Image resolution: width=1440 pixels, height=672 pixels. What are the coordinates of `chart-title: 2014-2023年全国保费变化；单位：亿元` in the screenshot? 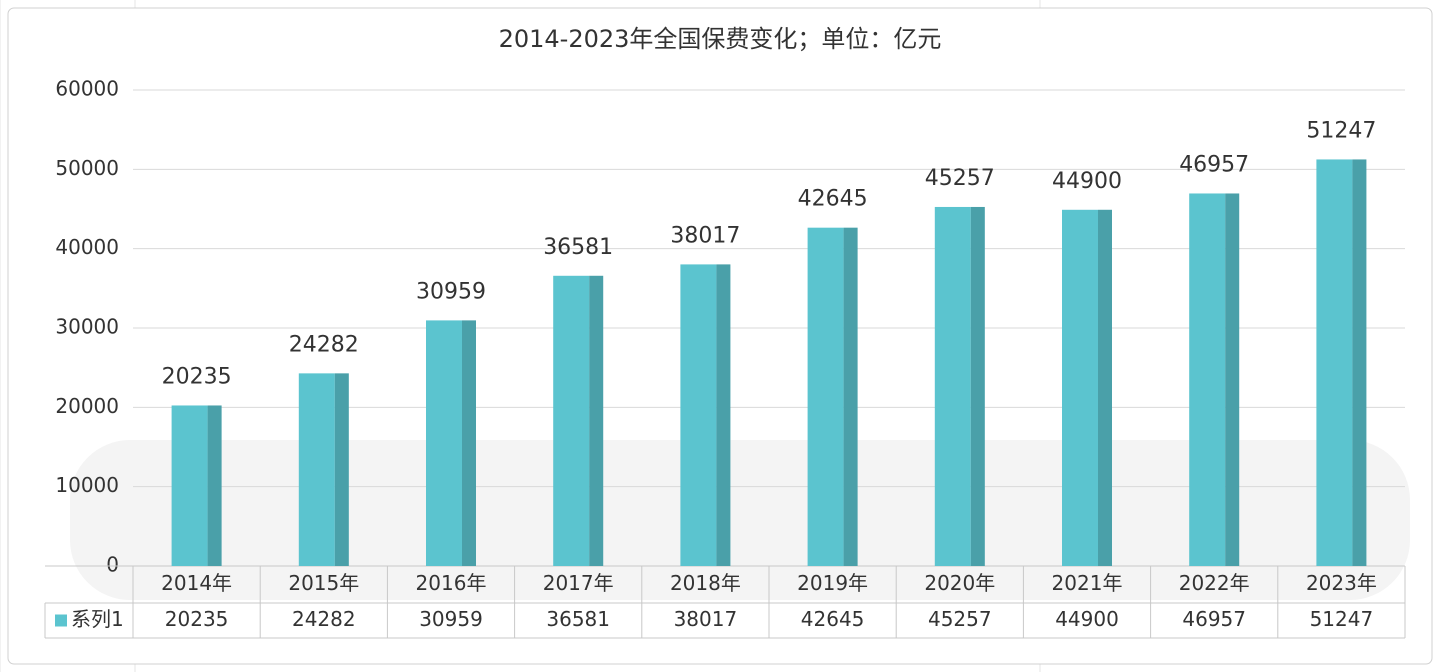 It's located at (720, 39).